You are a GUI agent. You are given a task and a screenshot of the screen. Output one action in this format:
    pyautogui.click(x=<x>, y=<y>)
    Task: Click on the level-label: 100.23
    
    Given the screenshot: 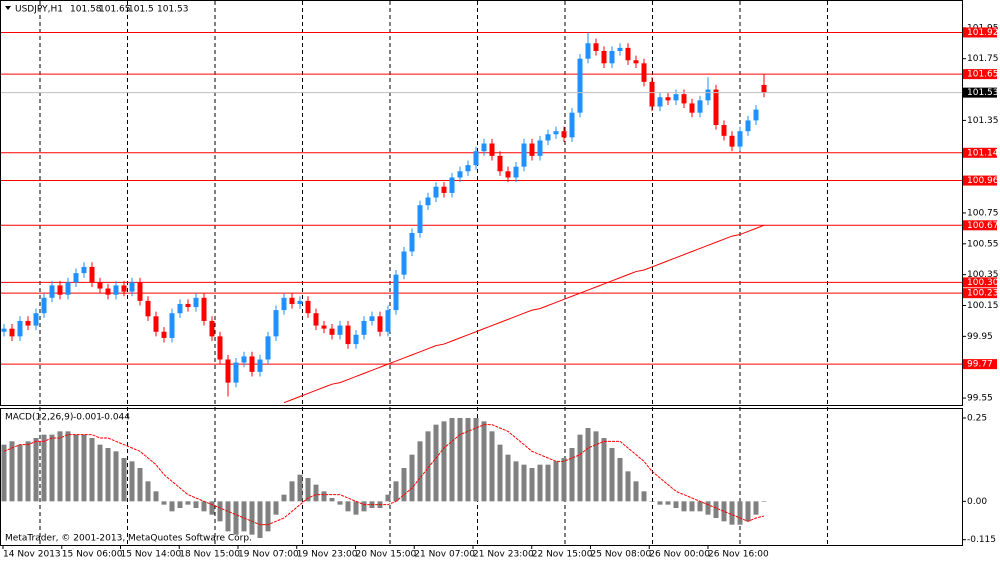 What is the action you would take?
    pyautogui.click(x=983, y=294)
    